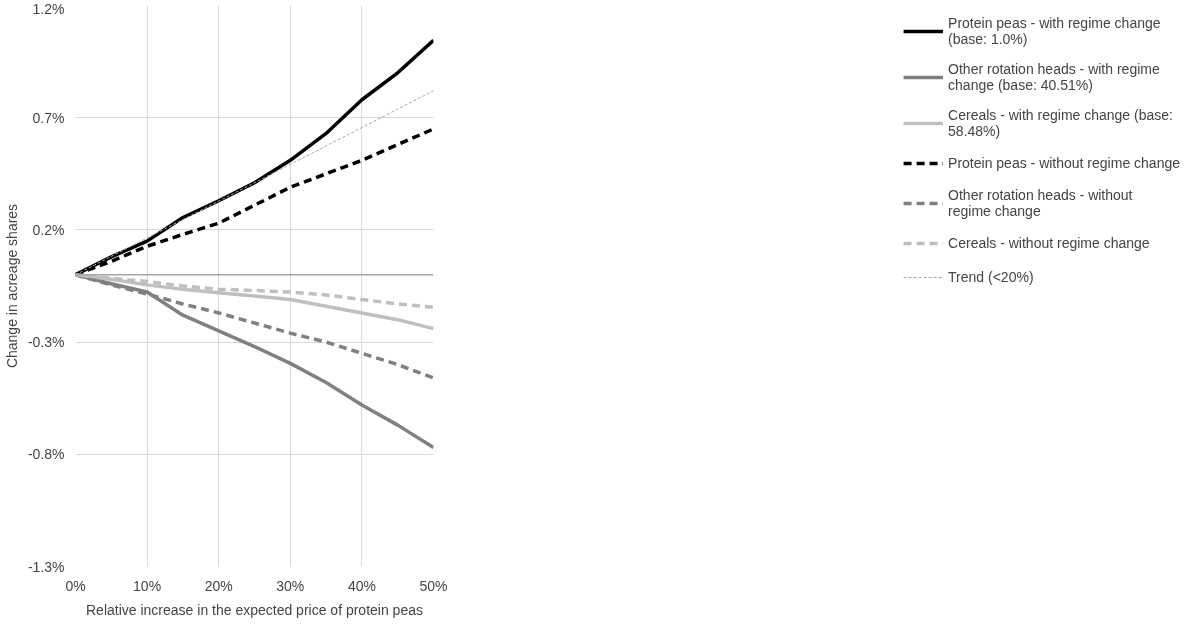 The image size is (1199, 628). What do you see at coordinates (1049, 243) in the screenshot?
I see `legend-label: Cereals - without regime change` at bounding box center [1049, 243].